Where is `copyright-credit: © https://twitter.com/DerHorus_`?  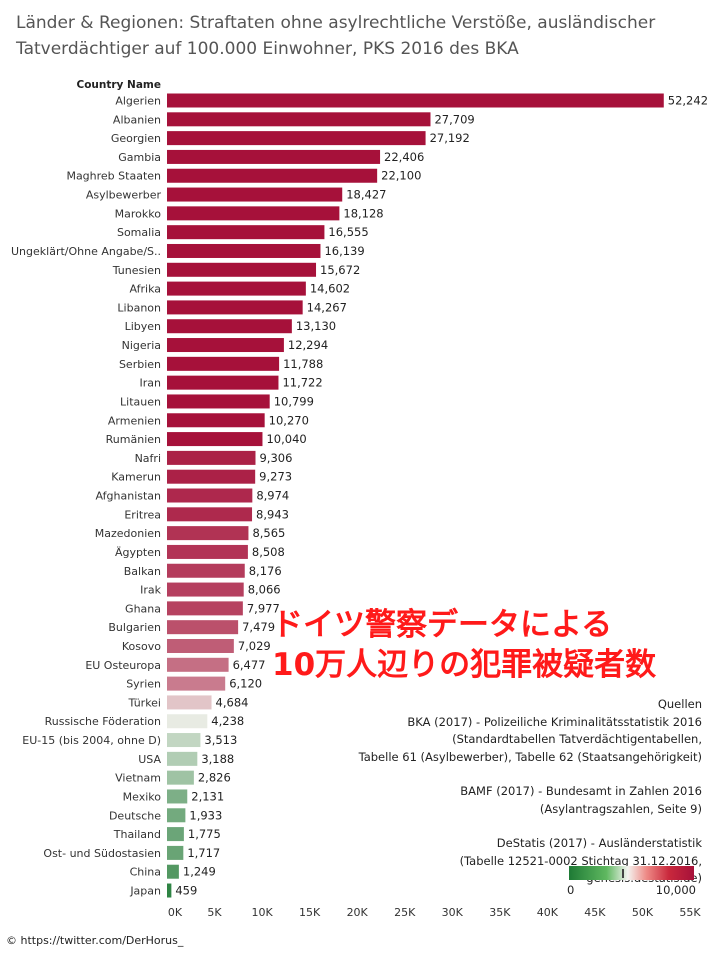 copyright-credit: © https://twitter.com/DerHorus_ is located at coordinates (95, 940).